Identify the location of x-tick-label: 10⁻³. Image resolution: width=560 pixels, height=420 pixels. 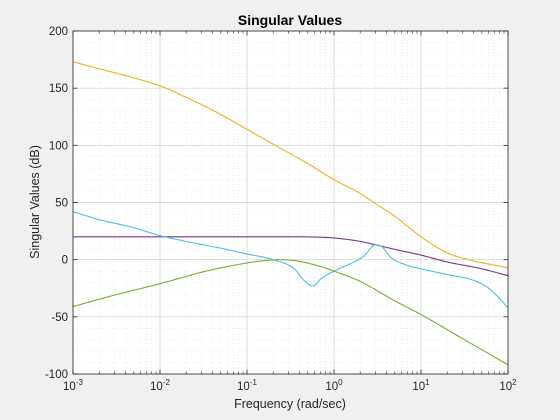
(73, 385).